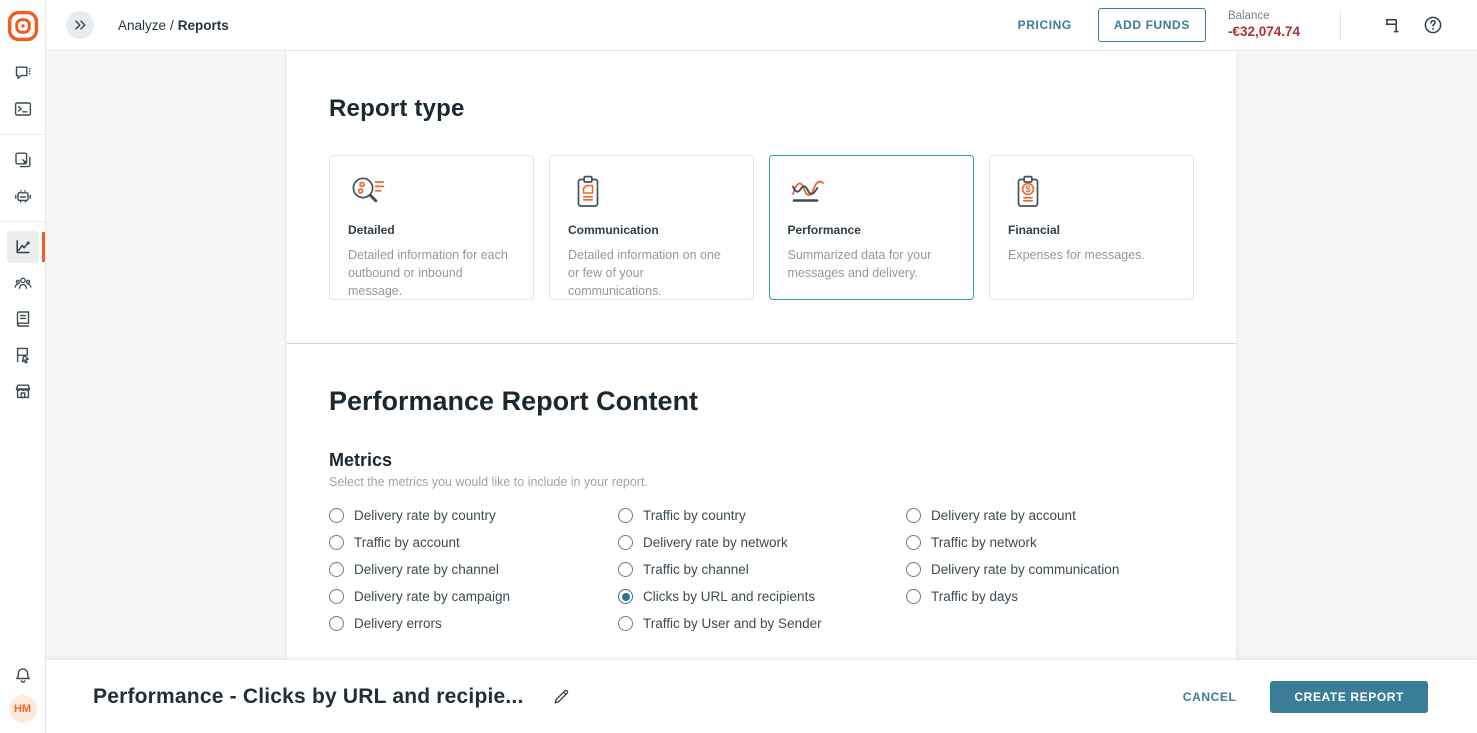 This screenshot has height=733, width=1477. I want to click on metric-option: Clicks by URL and recipients, so click(762, 596).